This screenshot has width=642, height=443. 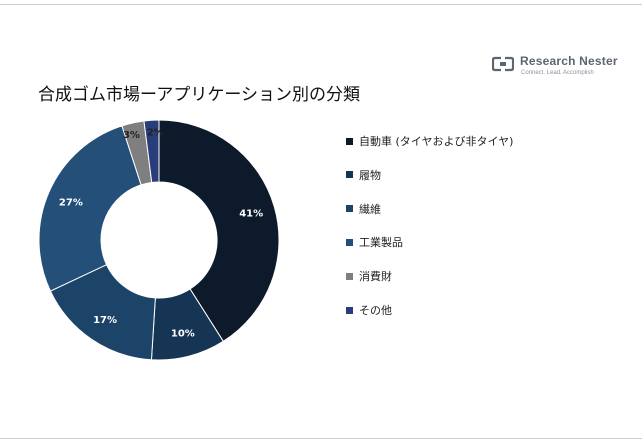 I want to click on legend-item-4: 消費財, so click(x=369, y=276).